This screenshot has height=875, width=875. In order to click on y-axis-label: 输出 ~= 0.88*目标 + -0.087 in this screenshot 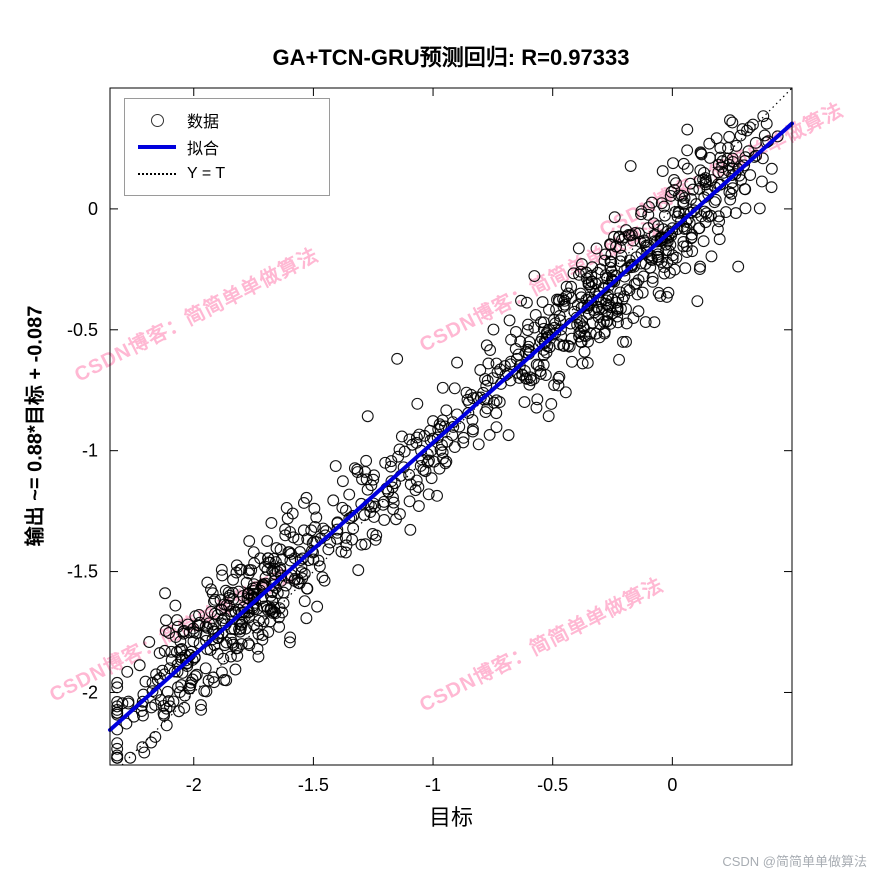, I will do `click(35, 426)`.